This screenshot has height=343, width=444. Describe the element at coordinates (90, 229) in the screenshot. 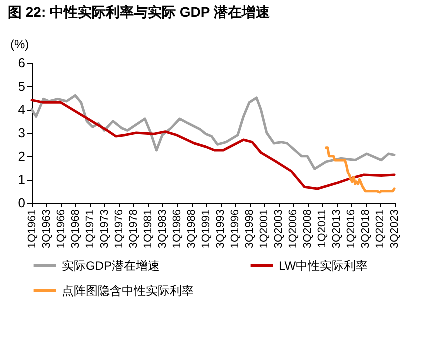

I see `x-tick-label: 1Q1971` at that location.